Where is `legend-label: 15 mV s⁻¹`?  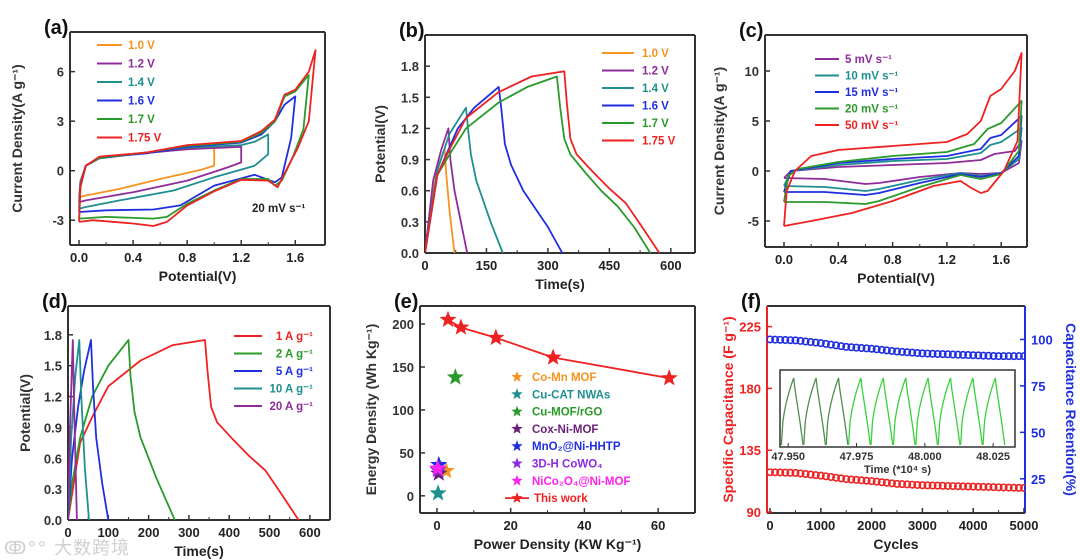 legend-label: 15 mV s⁻¹ is located at coordinates (872, 93).